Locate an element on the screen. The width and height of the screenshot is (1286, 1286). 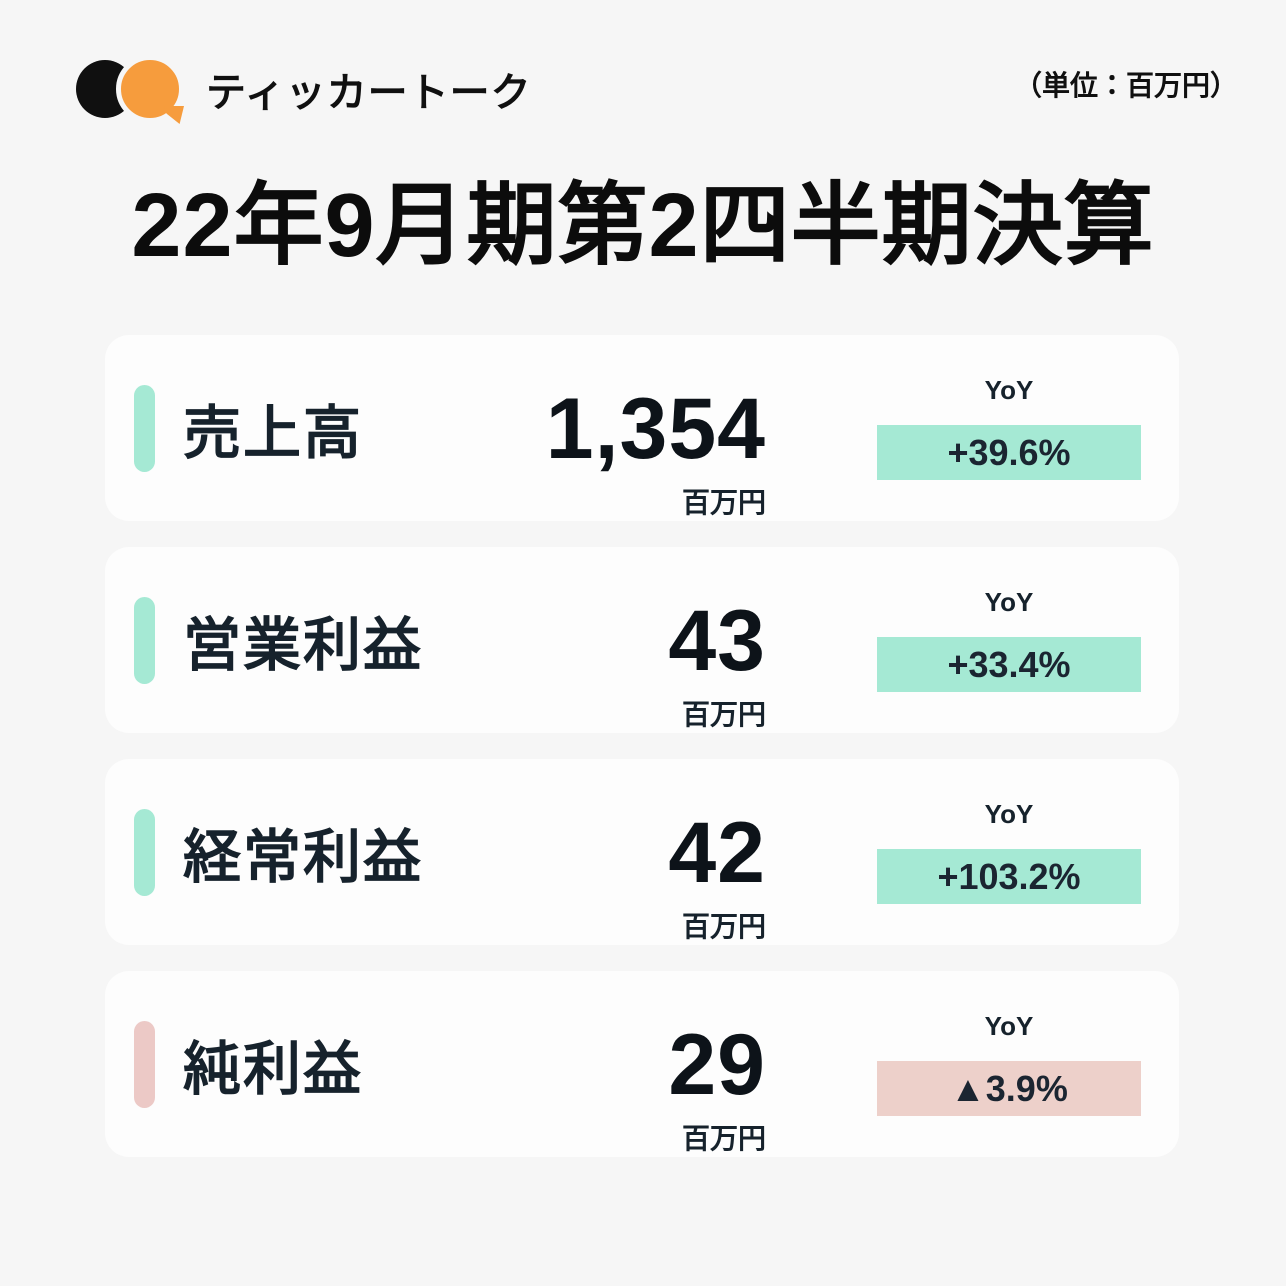
metric-value-block: 43 百万円 is located at coordinates (717, 665).